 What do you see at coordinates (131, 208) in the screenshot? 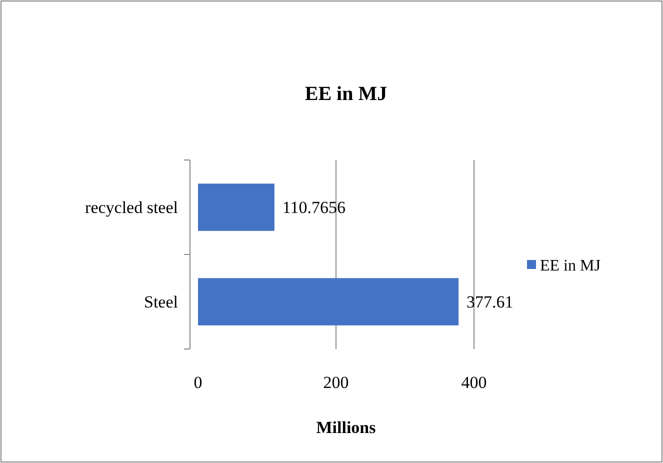
I see `y-tick-label: recycled steel` at bounding box center [131, 208].